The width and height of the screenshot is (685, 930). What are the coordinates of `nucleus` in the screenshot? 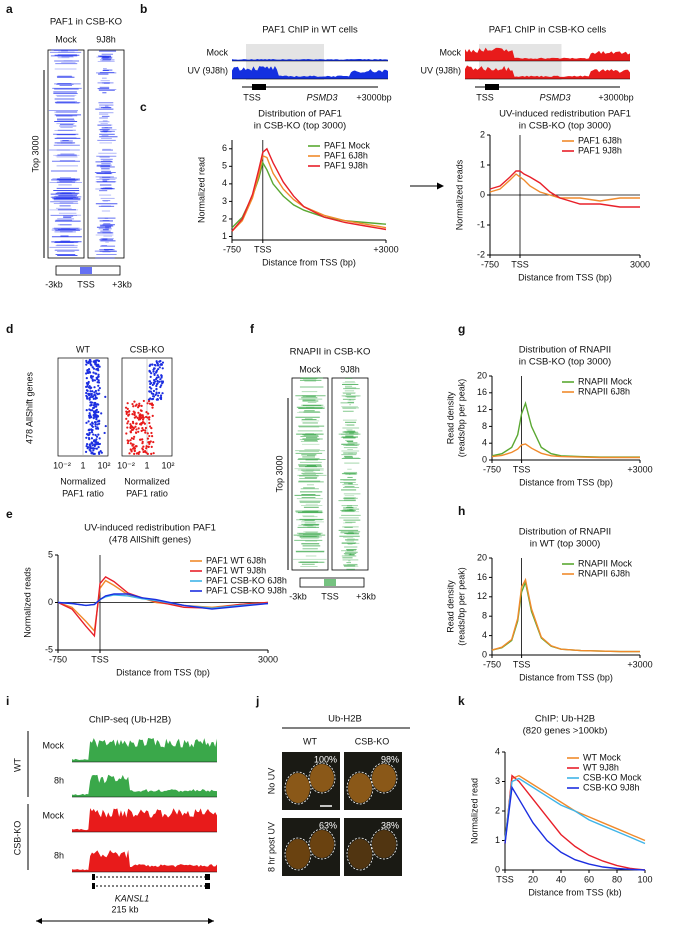 It's located at (298, 788).